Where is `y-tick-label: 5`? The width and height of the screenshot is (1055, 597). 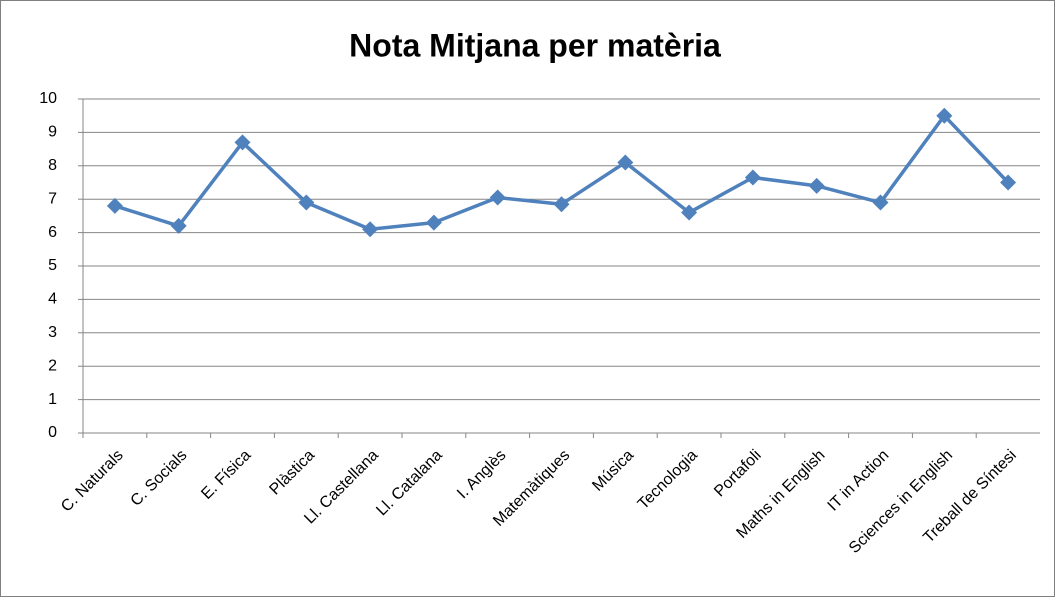
y-tick-label: 5 is located at coordinates (52, 265).